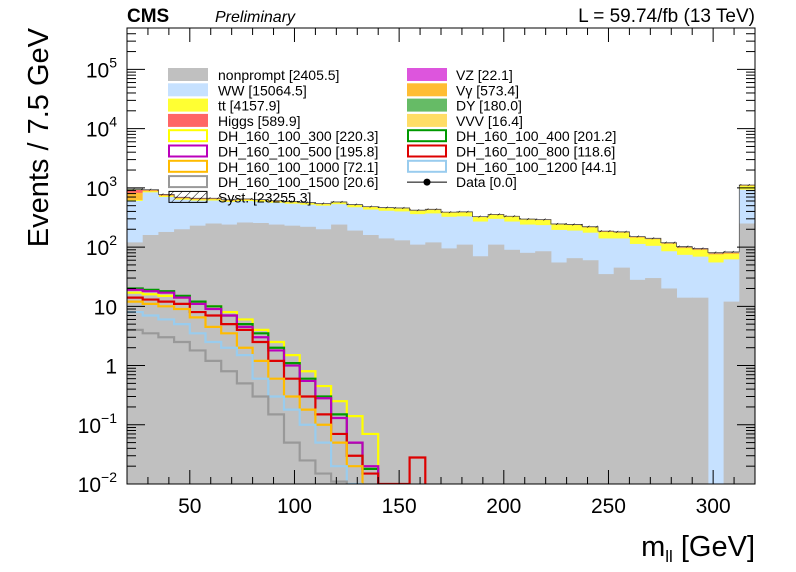 The width and height of the screenshot is (796, 572). I want to click on legend-entry: DH_160_100_1500 [20.6], so click(273, 182).